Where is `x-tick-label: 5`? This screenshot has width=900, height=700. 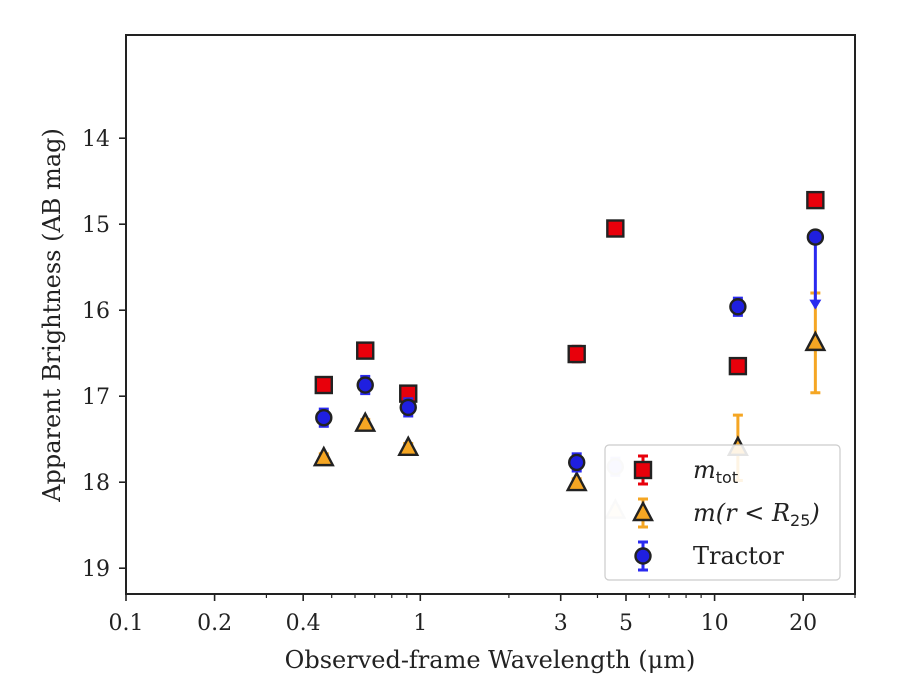
x-tick-label: 5 is located at coordinates (626, 623).